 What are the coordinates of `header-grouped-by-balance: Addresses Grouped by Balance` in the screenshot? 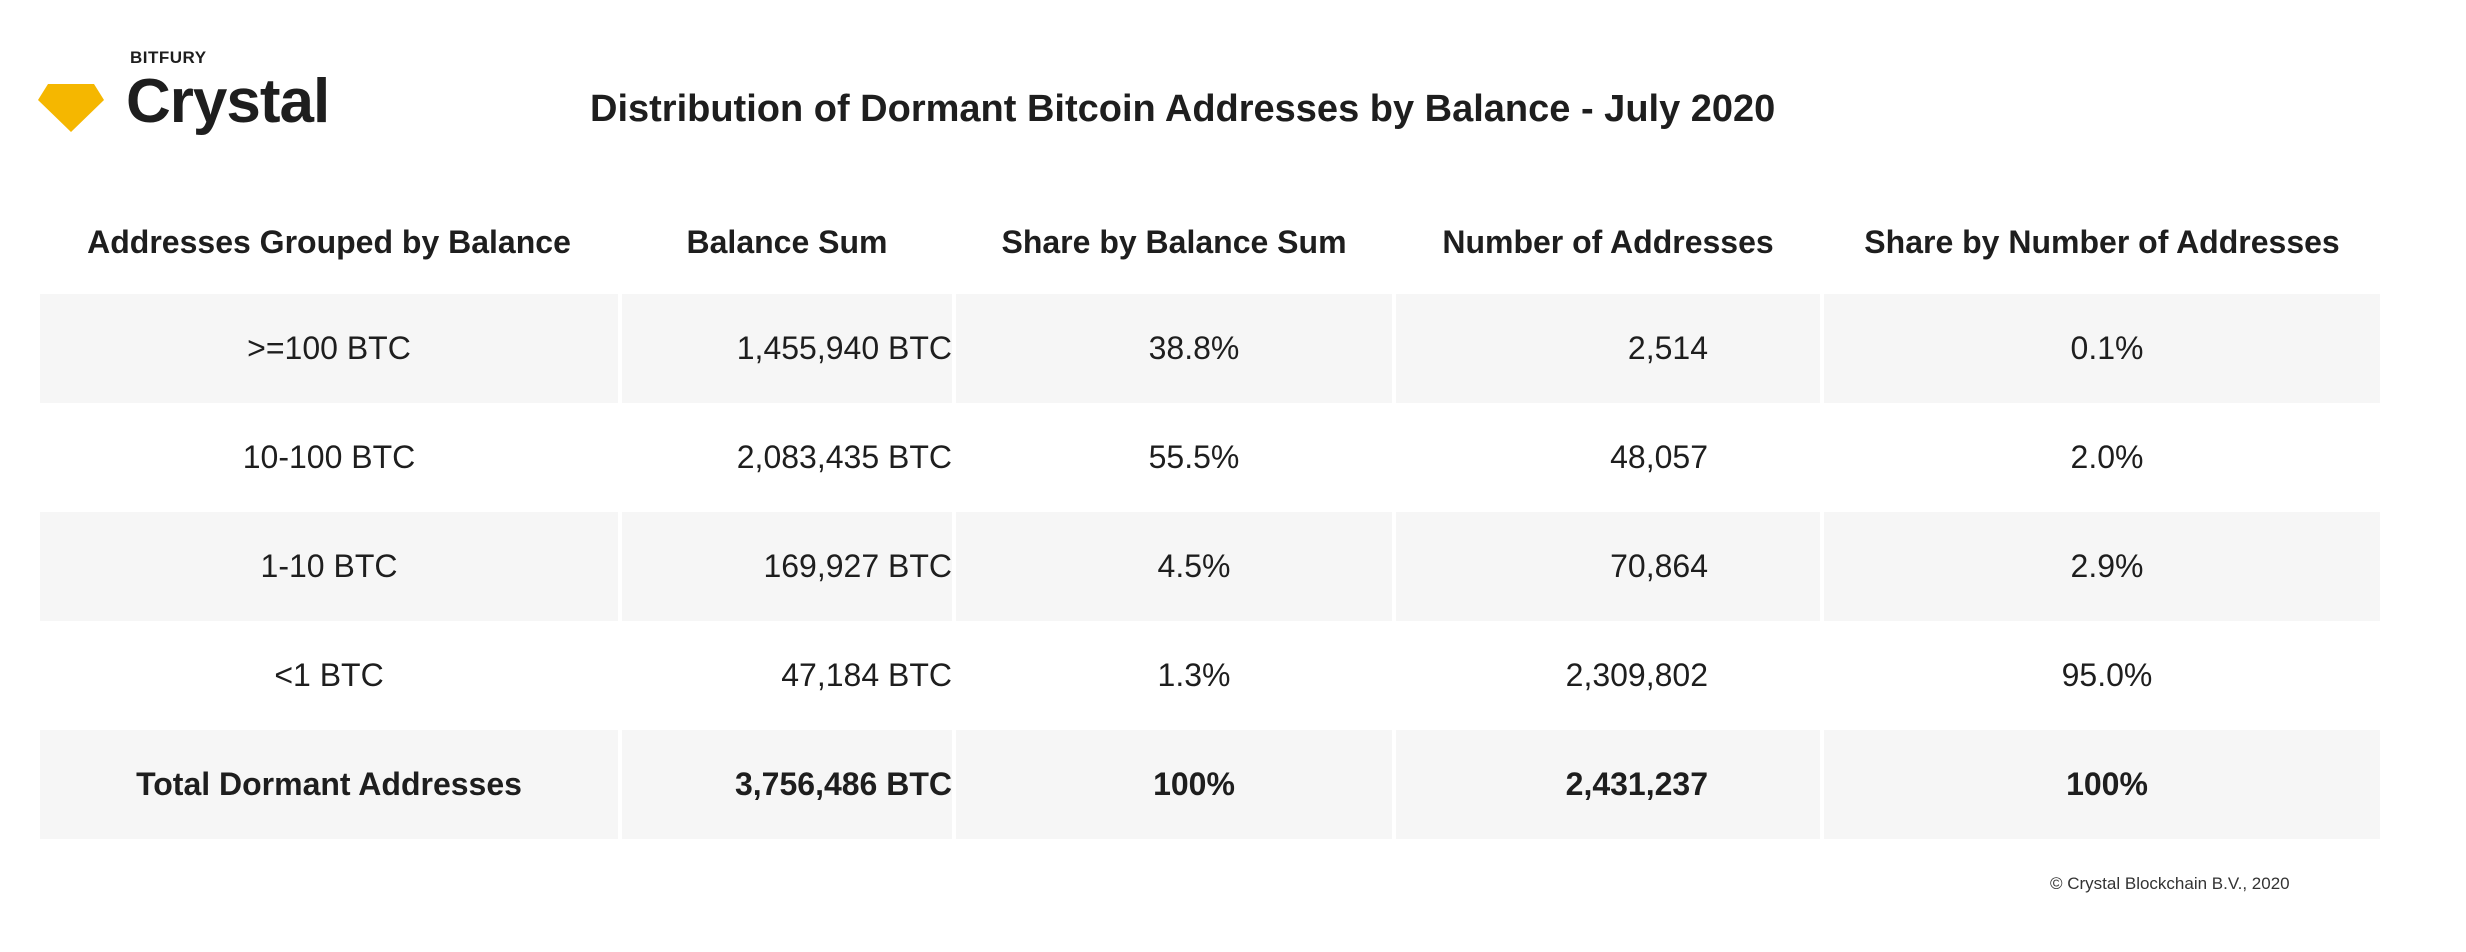 It's located at (329, 241).